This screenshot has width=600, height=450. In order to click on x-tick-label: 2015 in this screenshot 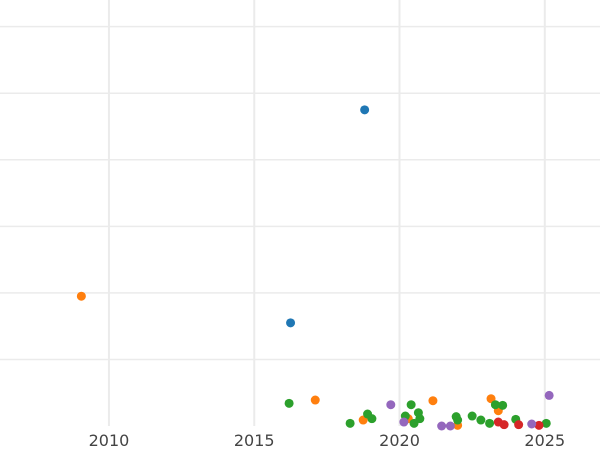, I will do `click(254, 440)`.